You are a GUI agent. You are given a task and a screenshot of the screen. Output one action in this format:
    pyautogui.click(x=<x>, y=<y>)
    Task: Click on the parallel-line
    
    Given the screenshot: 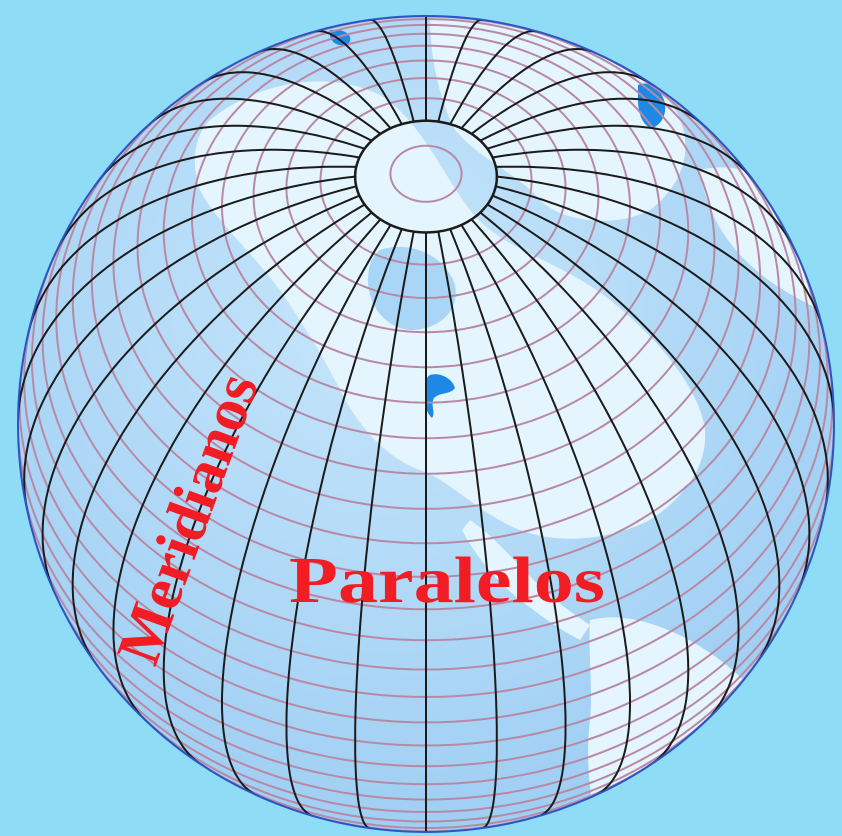 What is the action you would take?
    pyautogui.click(x=426, y=173)
    